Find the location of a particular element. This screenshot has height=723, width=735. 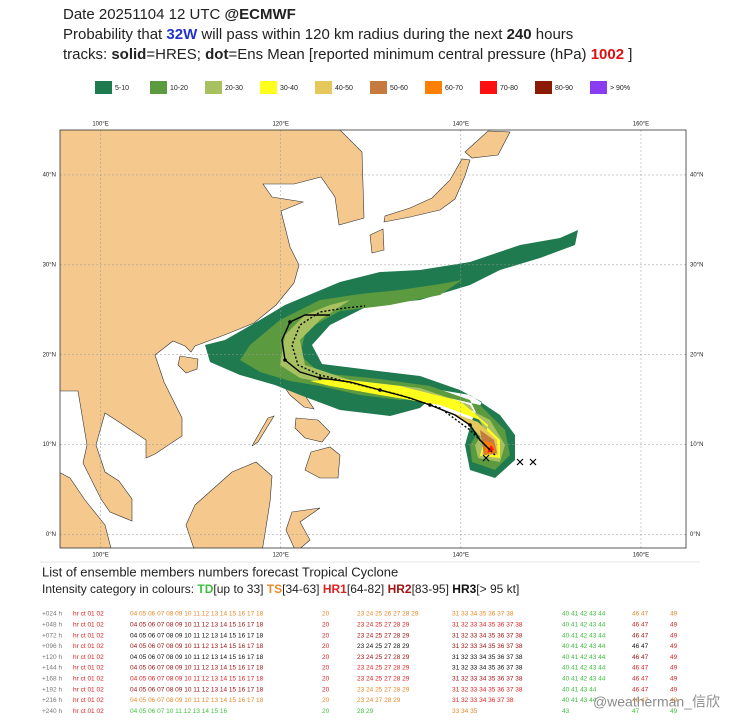

text-segment: 240 is located at coordinates (519, 34).